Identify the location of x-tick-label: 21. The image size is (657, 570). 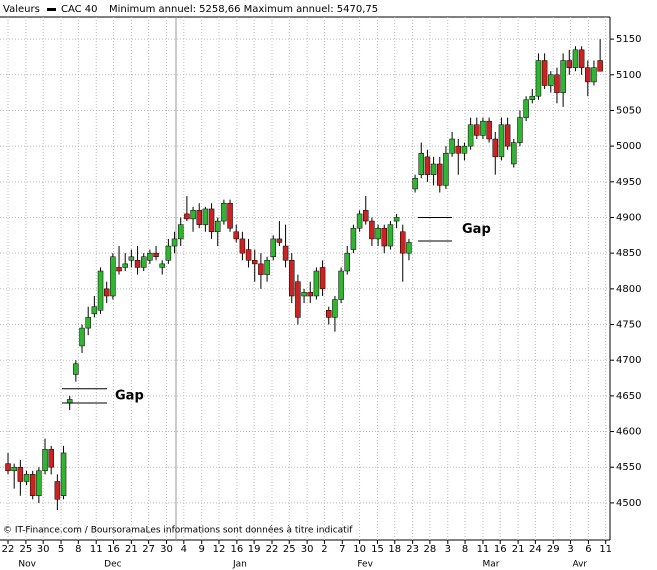
(131, 549).